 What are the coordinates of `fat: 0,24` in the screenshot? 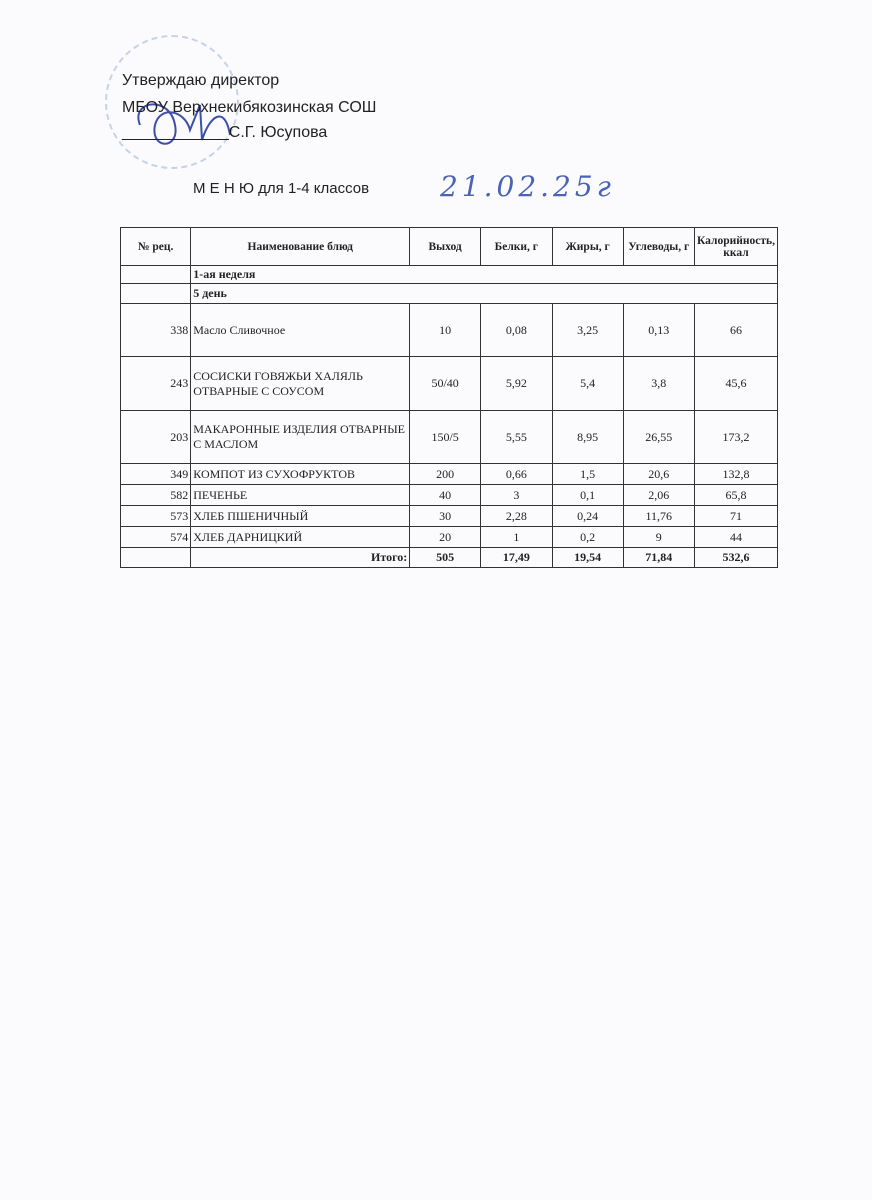 It's located at (587, 516).